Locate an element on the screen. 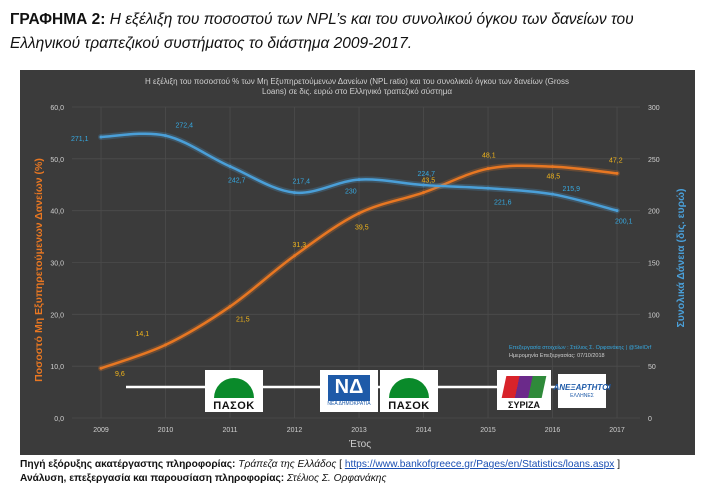 The width and height of the screenshot is (711, 503). y2-tick-label: 100 is located at coordinates (654, 315).